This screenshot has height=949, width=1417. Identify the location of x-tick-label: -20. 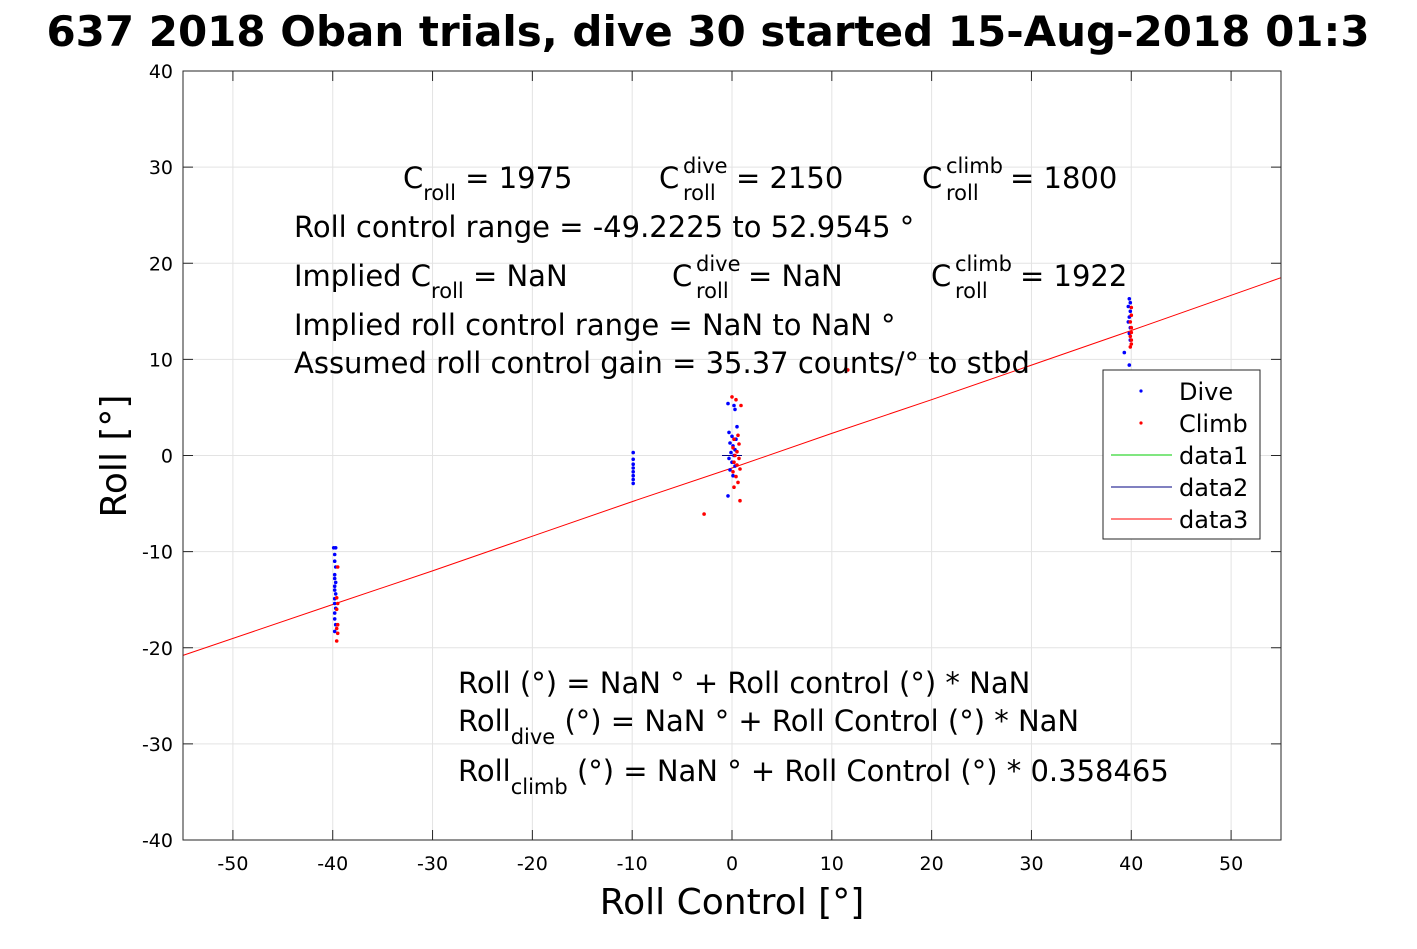
(532, 864).